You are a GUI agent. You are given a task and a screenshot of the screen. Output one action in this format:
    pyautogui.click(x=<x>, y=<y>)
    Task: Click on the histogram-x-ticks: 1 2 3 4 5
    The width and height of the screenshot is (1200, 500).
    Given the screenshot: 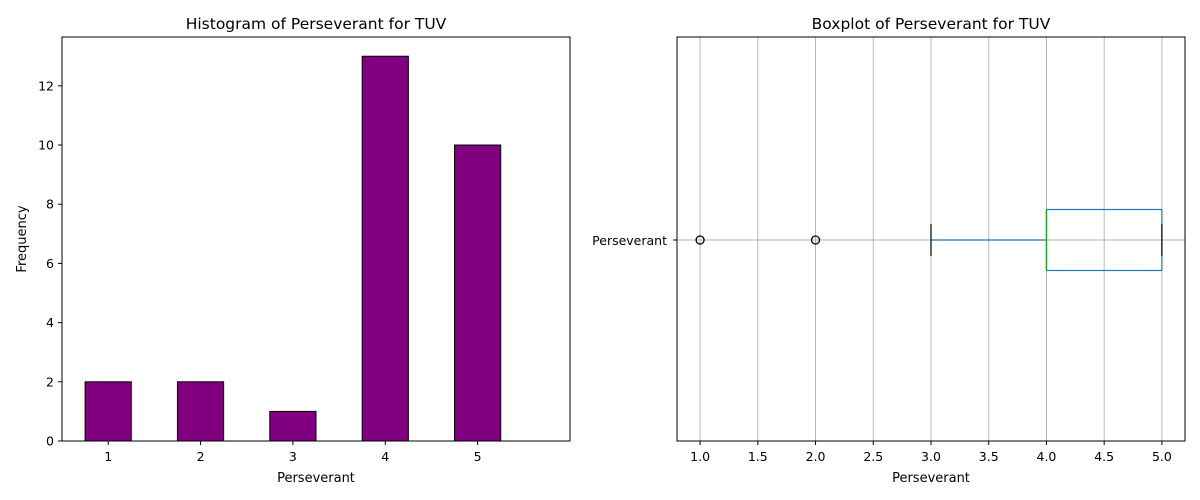 What is the action you would take?
    pyautogui.click(x=293, y=452)
    